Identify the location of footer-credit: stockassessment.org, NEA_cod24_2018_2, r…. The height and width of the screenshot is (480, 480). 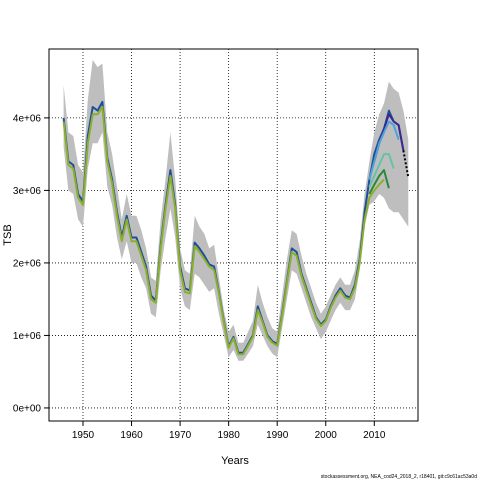
(399, 477).